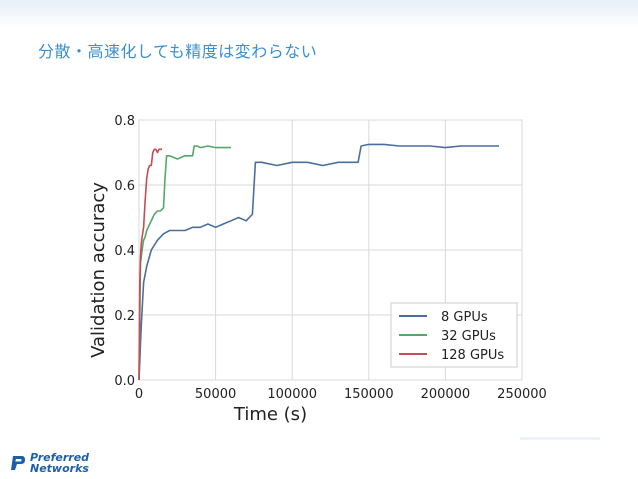 Image resolution: width=638 pixels, height=479 pixels. Describe the element at coordinates (59, 468) in the screenshot. I see `logo-text-line2: Networks` at that location.